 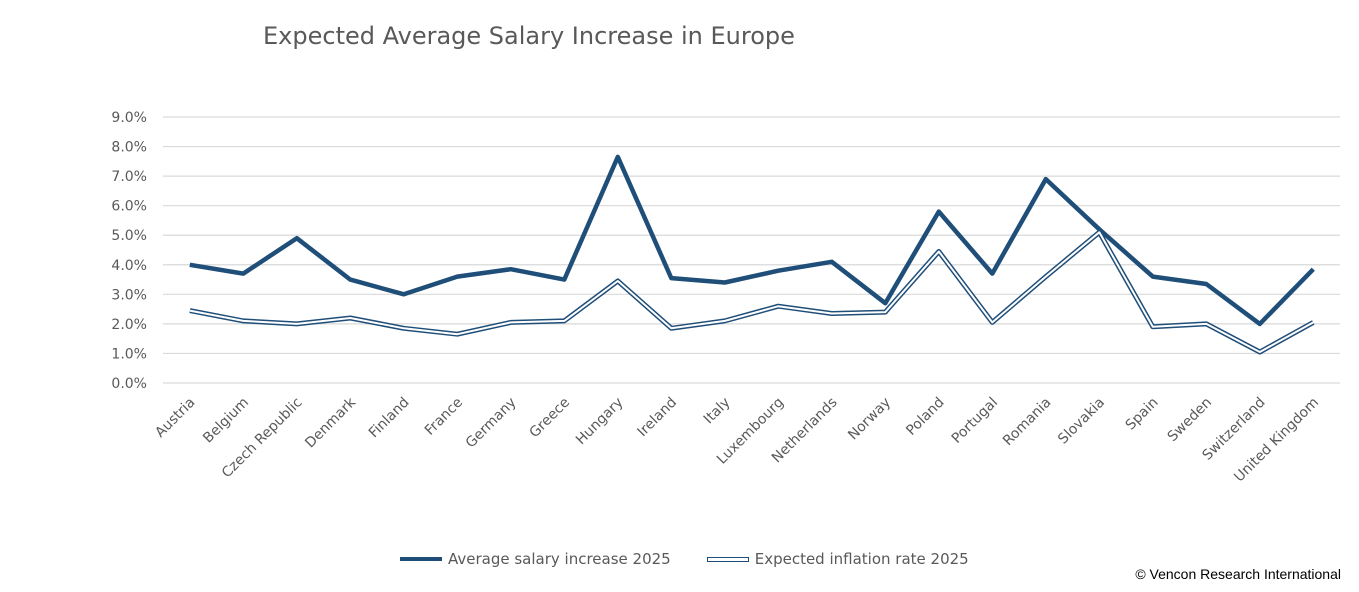 I want to click on y-tick-label: 9.0%, so click(x=129, y=118).